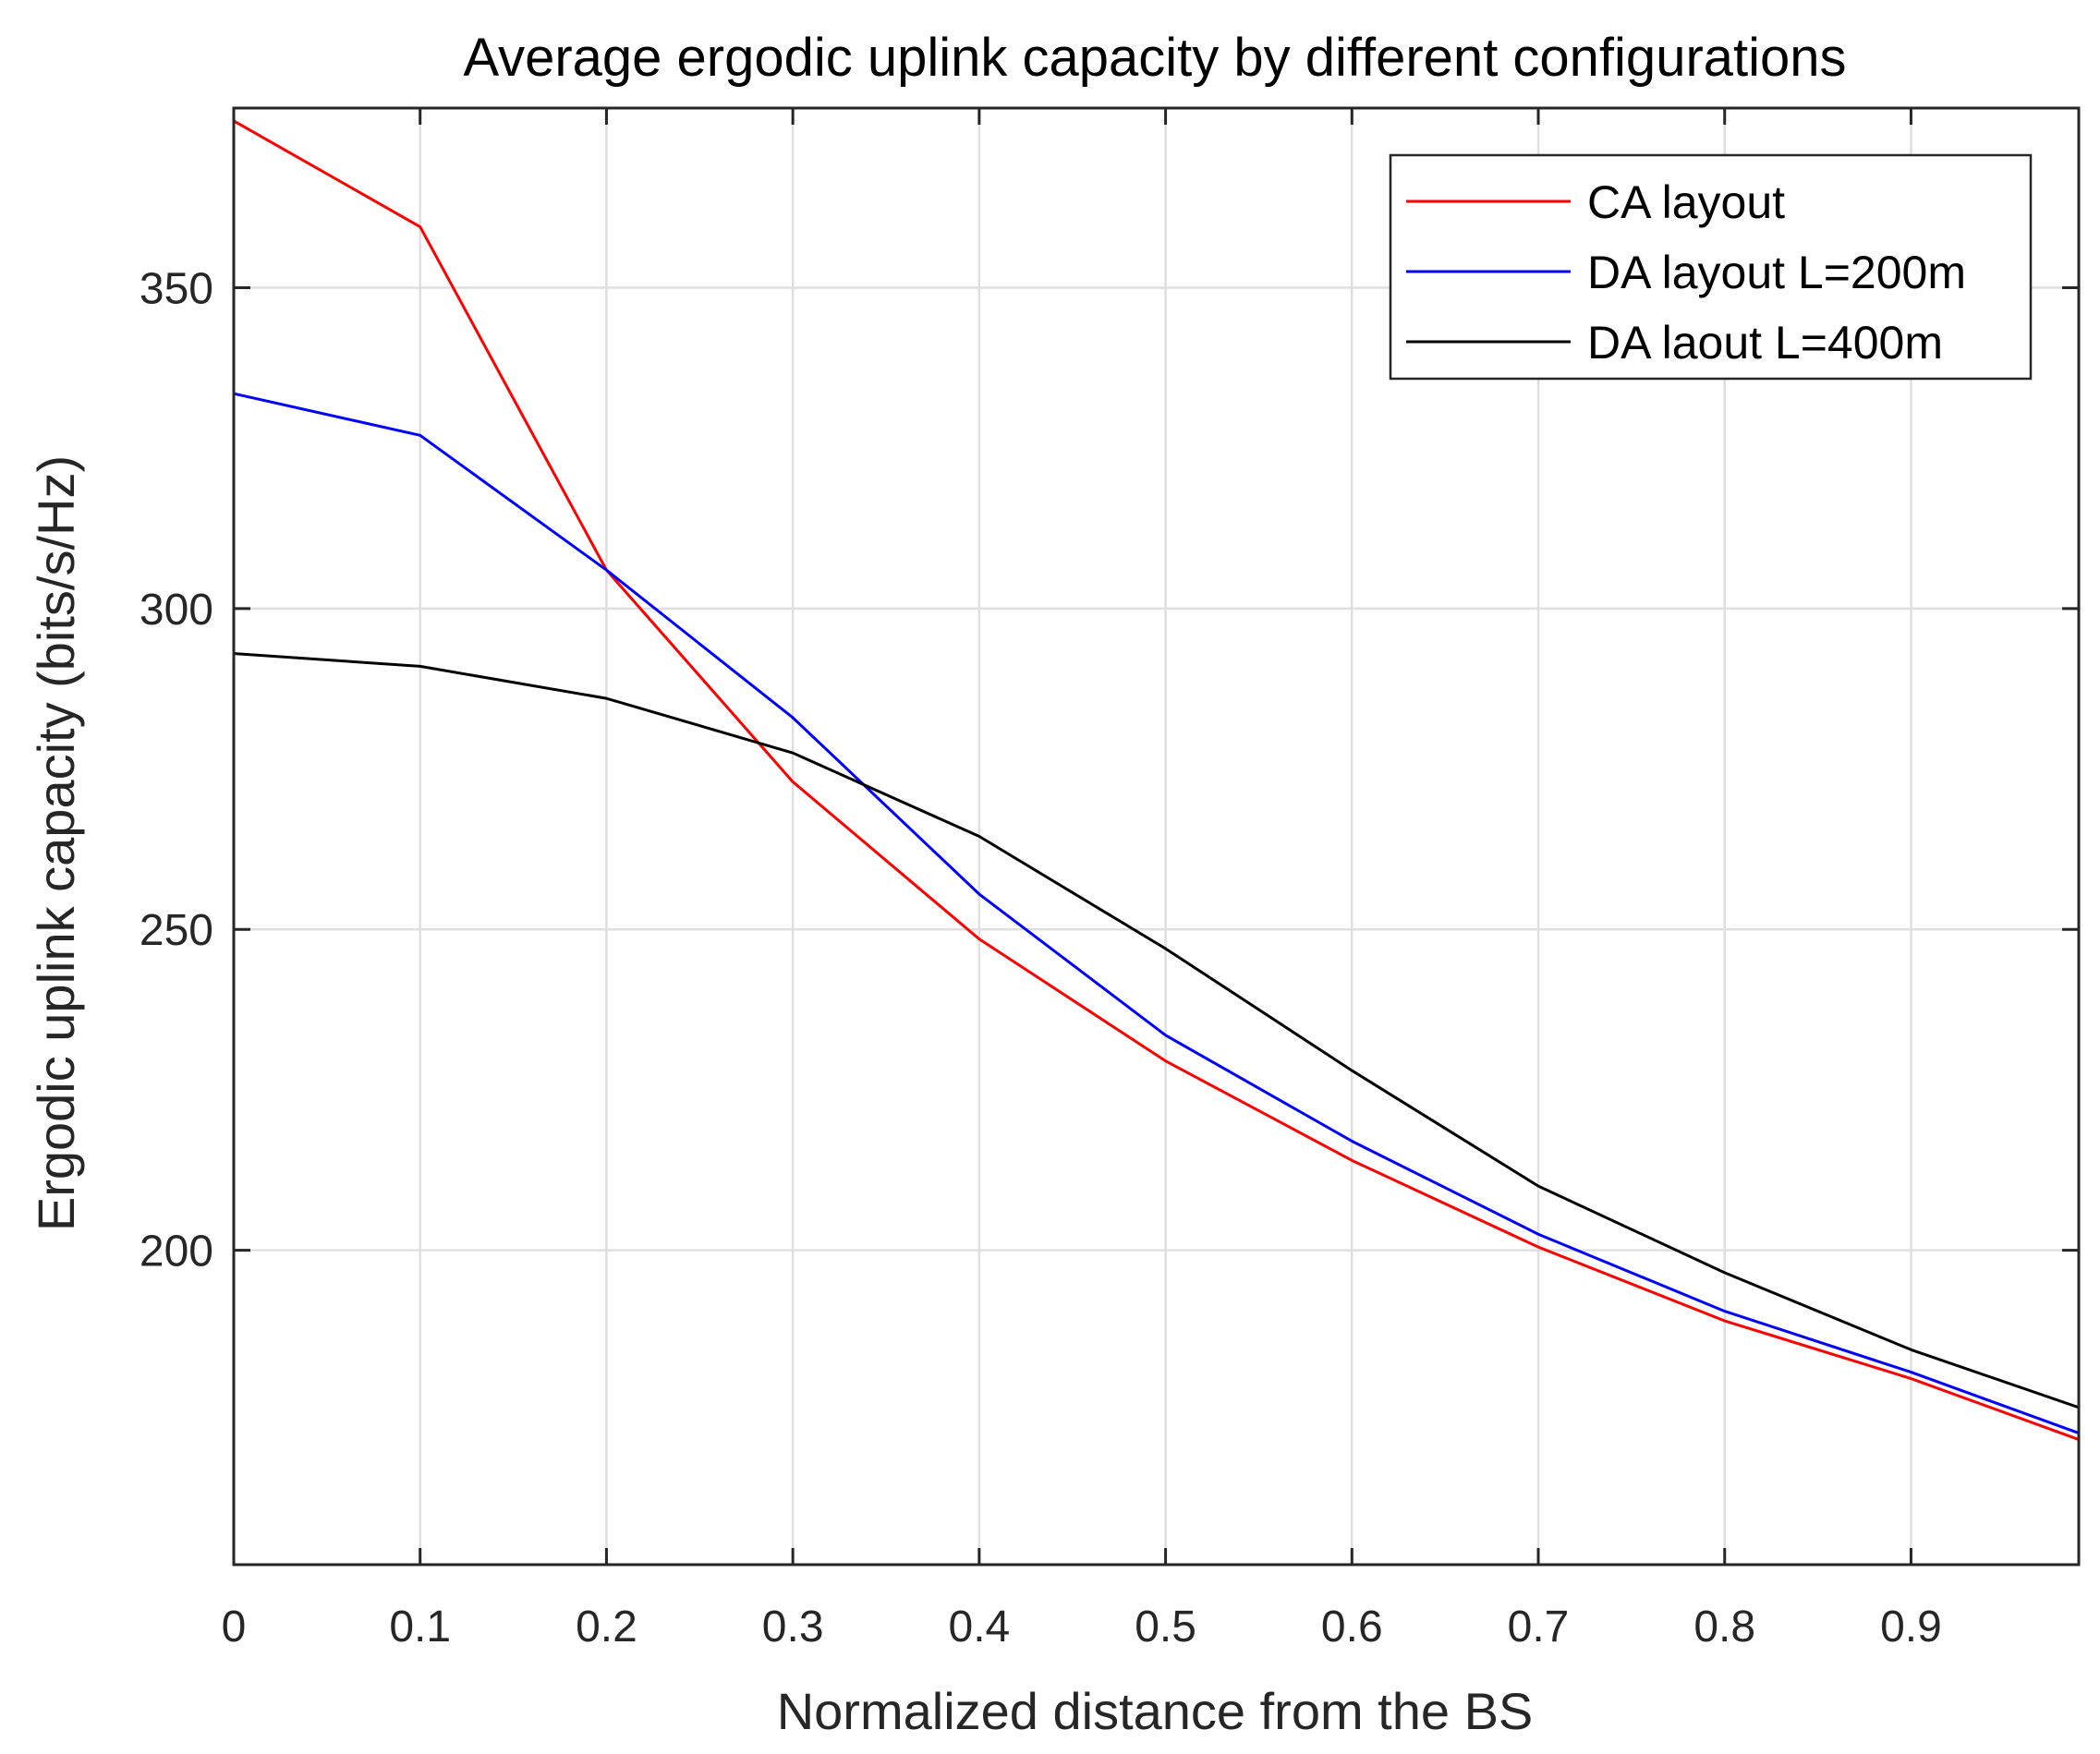  What do you see at coordinates (1686, 202) in the screenshot?
I see `legend-label-1: CA layout` at bounding box center [1686, 202].